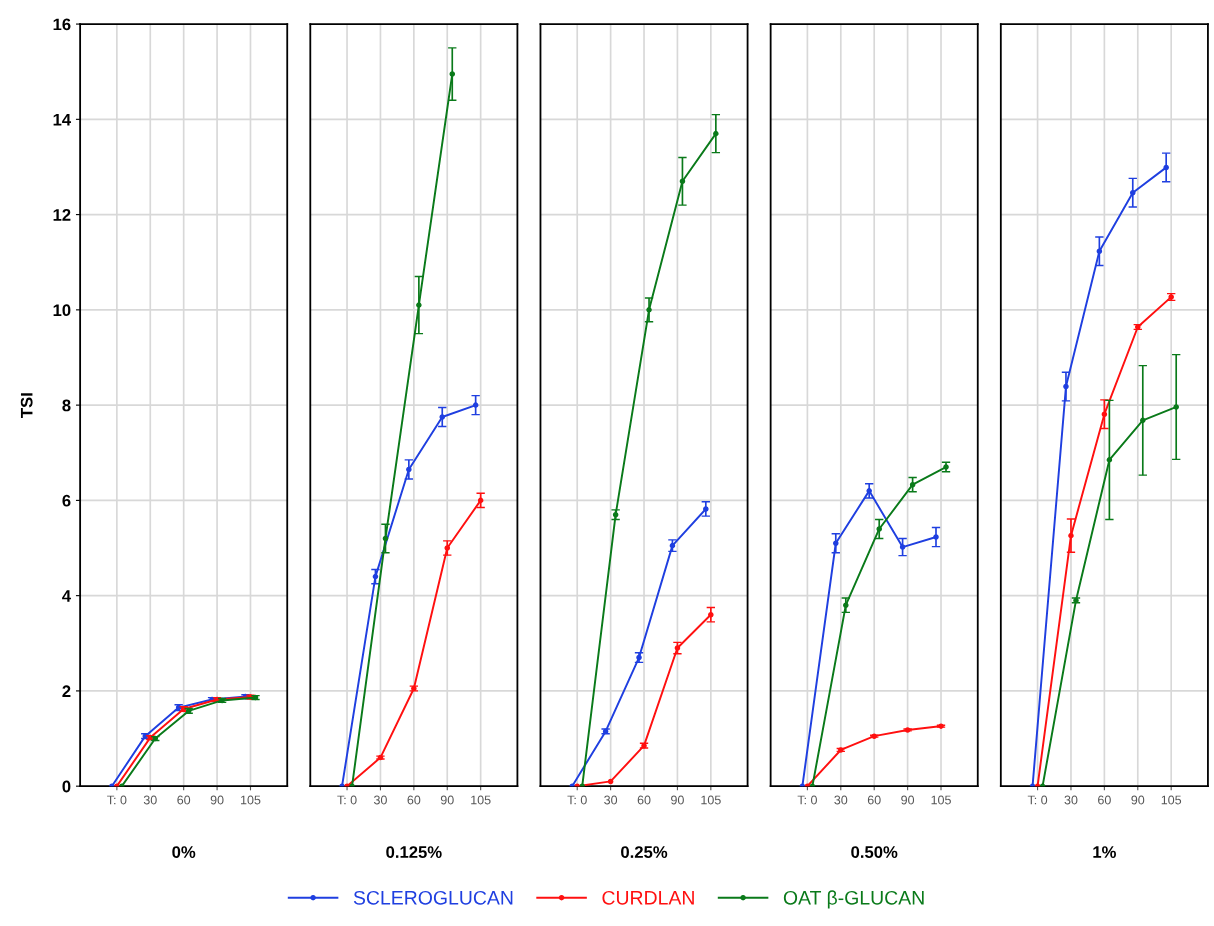 This screenshot has height=926, width=1214. Describe the element at coordinates (66, 786) in the screenshot. I see `y-tick-label: 0` at that location.